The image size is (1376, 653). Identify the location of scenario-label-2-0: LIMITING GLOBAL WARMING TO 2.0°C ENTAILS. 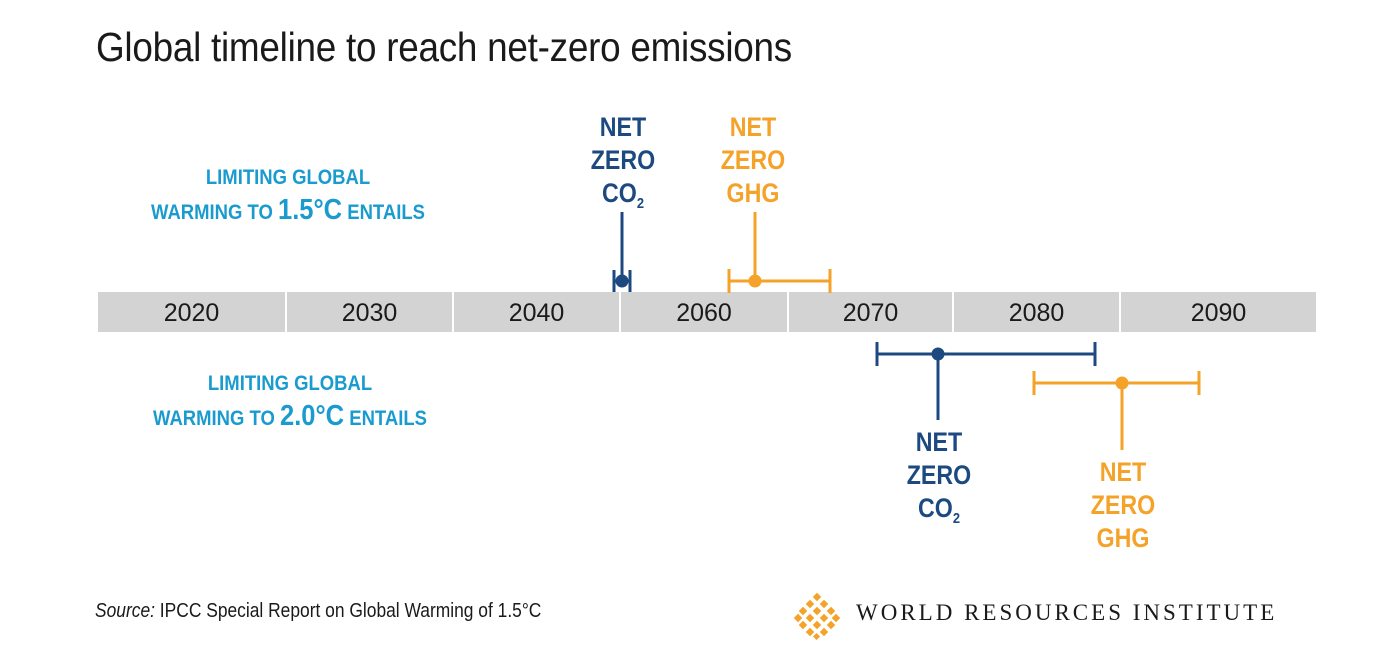
(290, 401).